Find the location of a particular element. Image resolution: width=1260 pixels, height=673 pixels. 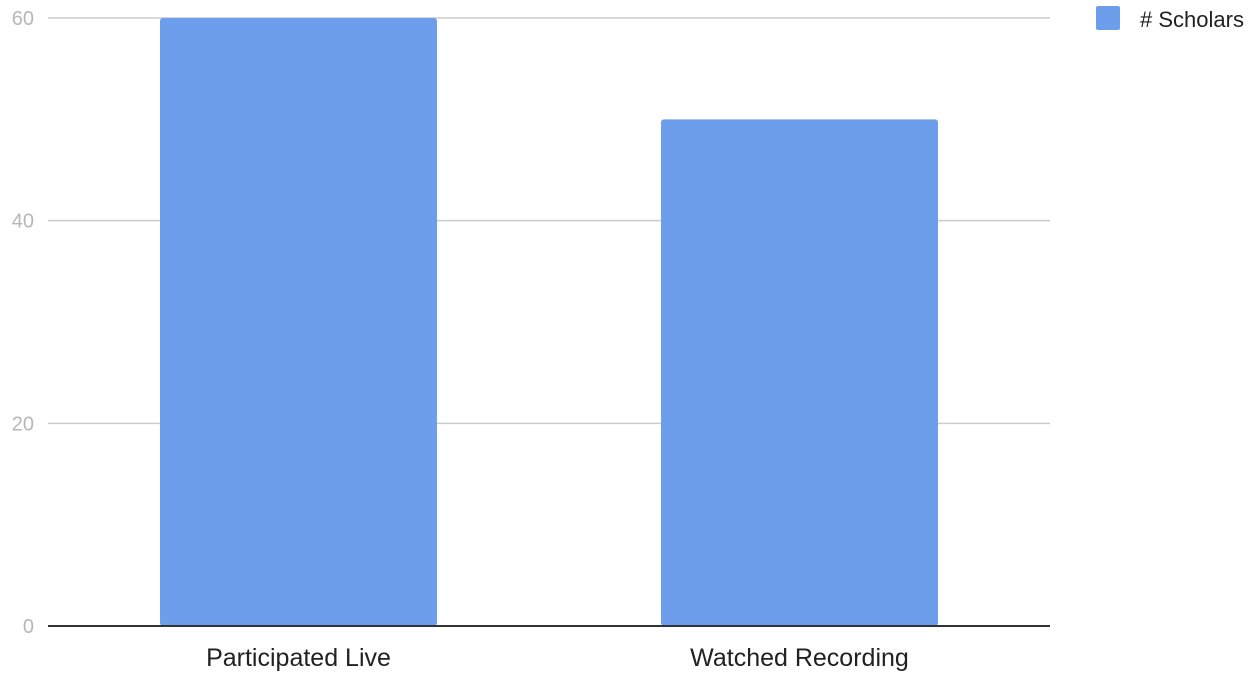

x-tick-labels: Participated Live Watched Recording is located at coordinates (557, 658).